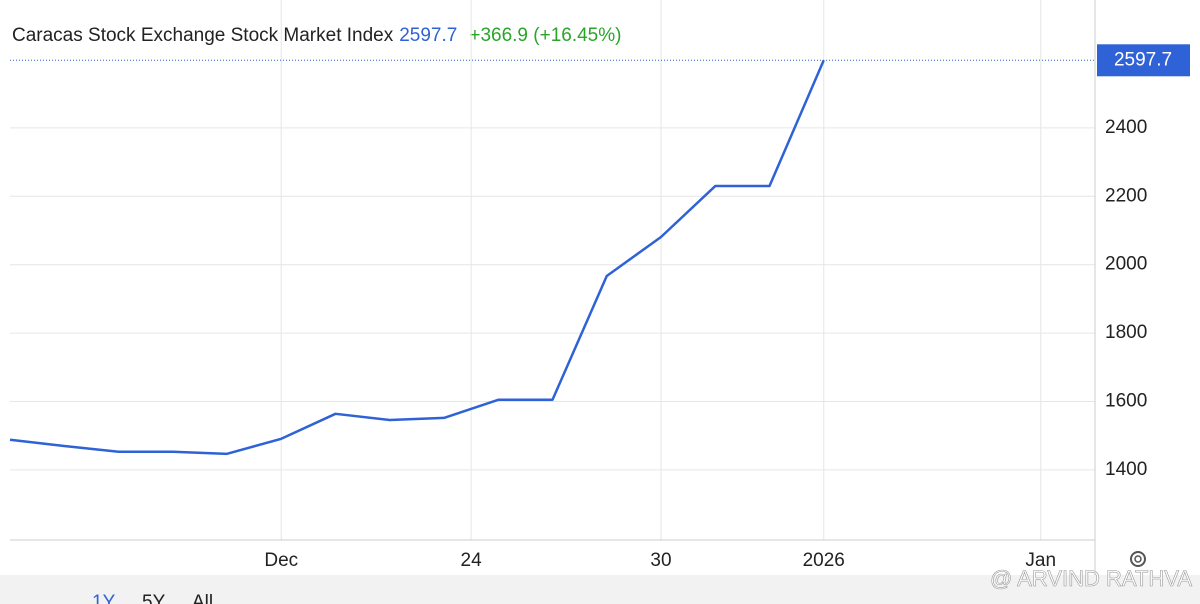  I want to click on x-tick-label: 24, so click(472, 560).